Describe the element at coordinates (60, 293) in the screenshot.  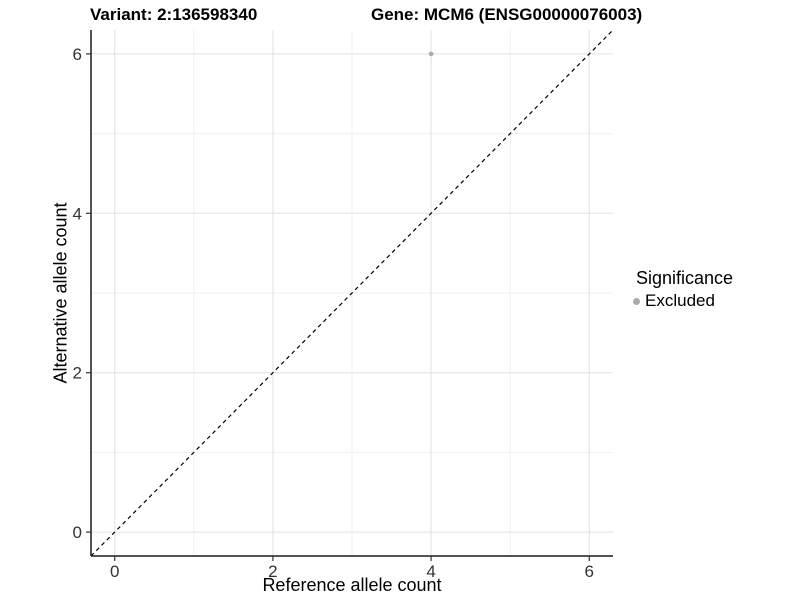
I see `y-axis-title: Alternative allele count` at that location.